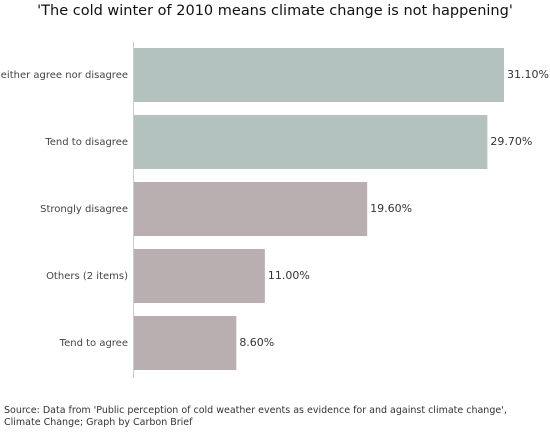 Image resolution: width=550 pixels, height=440 pixels. Describe the element at coordinates (86, 142) in the screenshot. I see `category-label-2: Tend to disagree` at that location.